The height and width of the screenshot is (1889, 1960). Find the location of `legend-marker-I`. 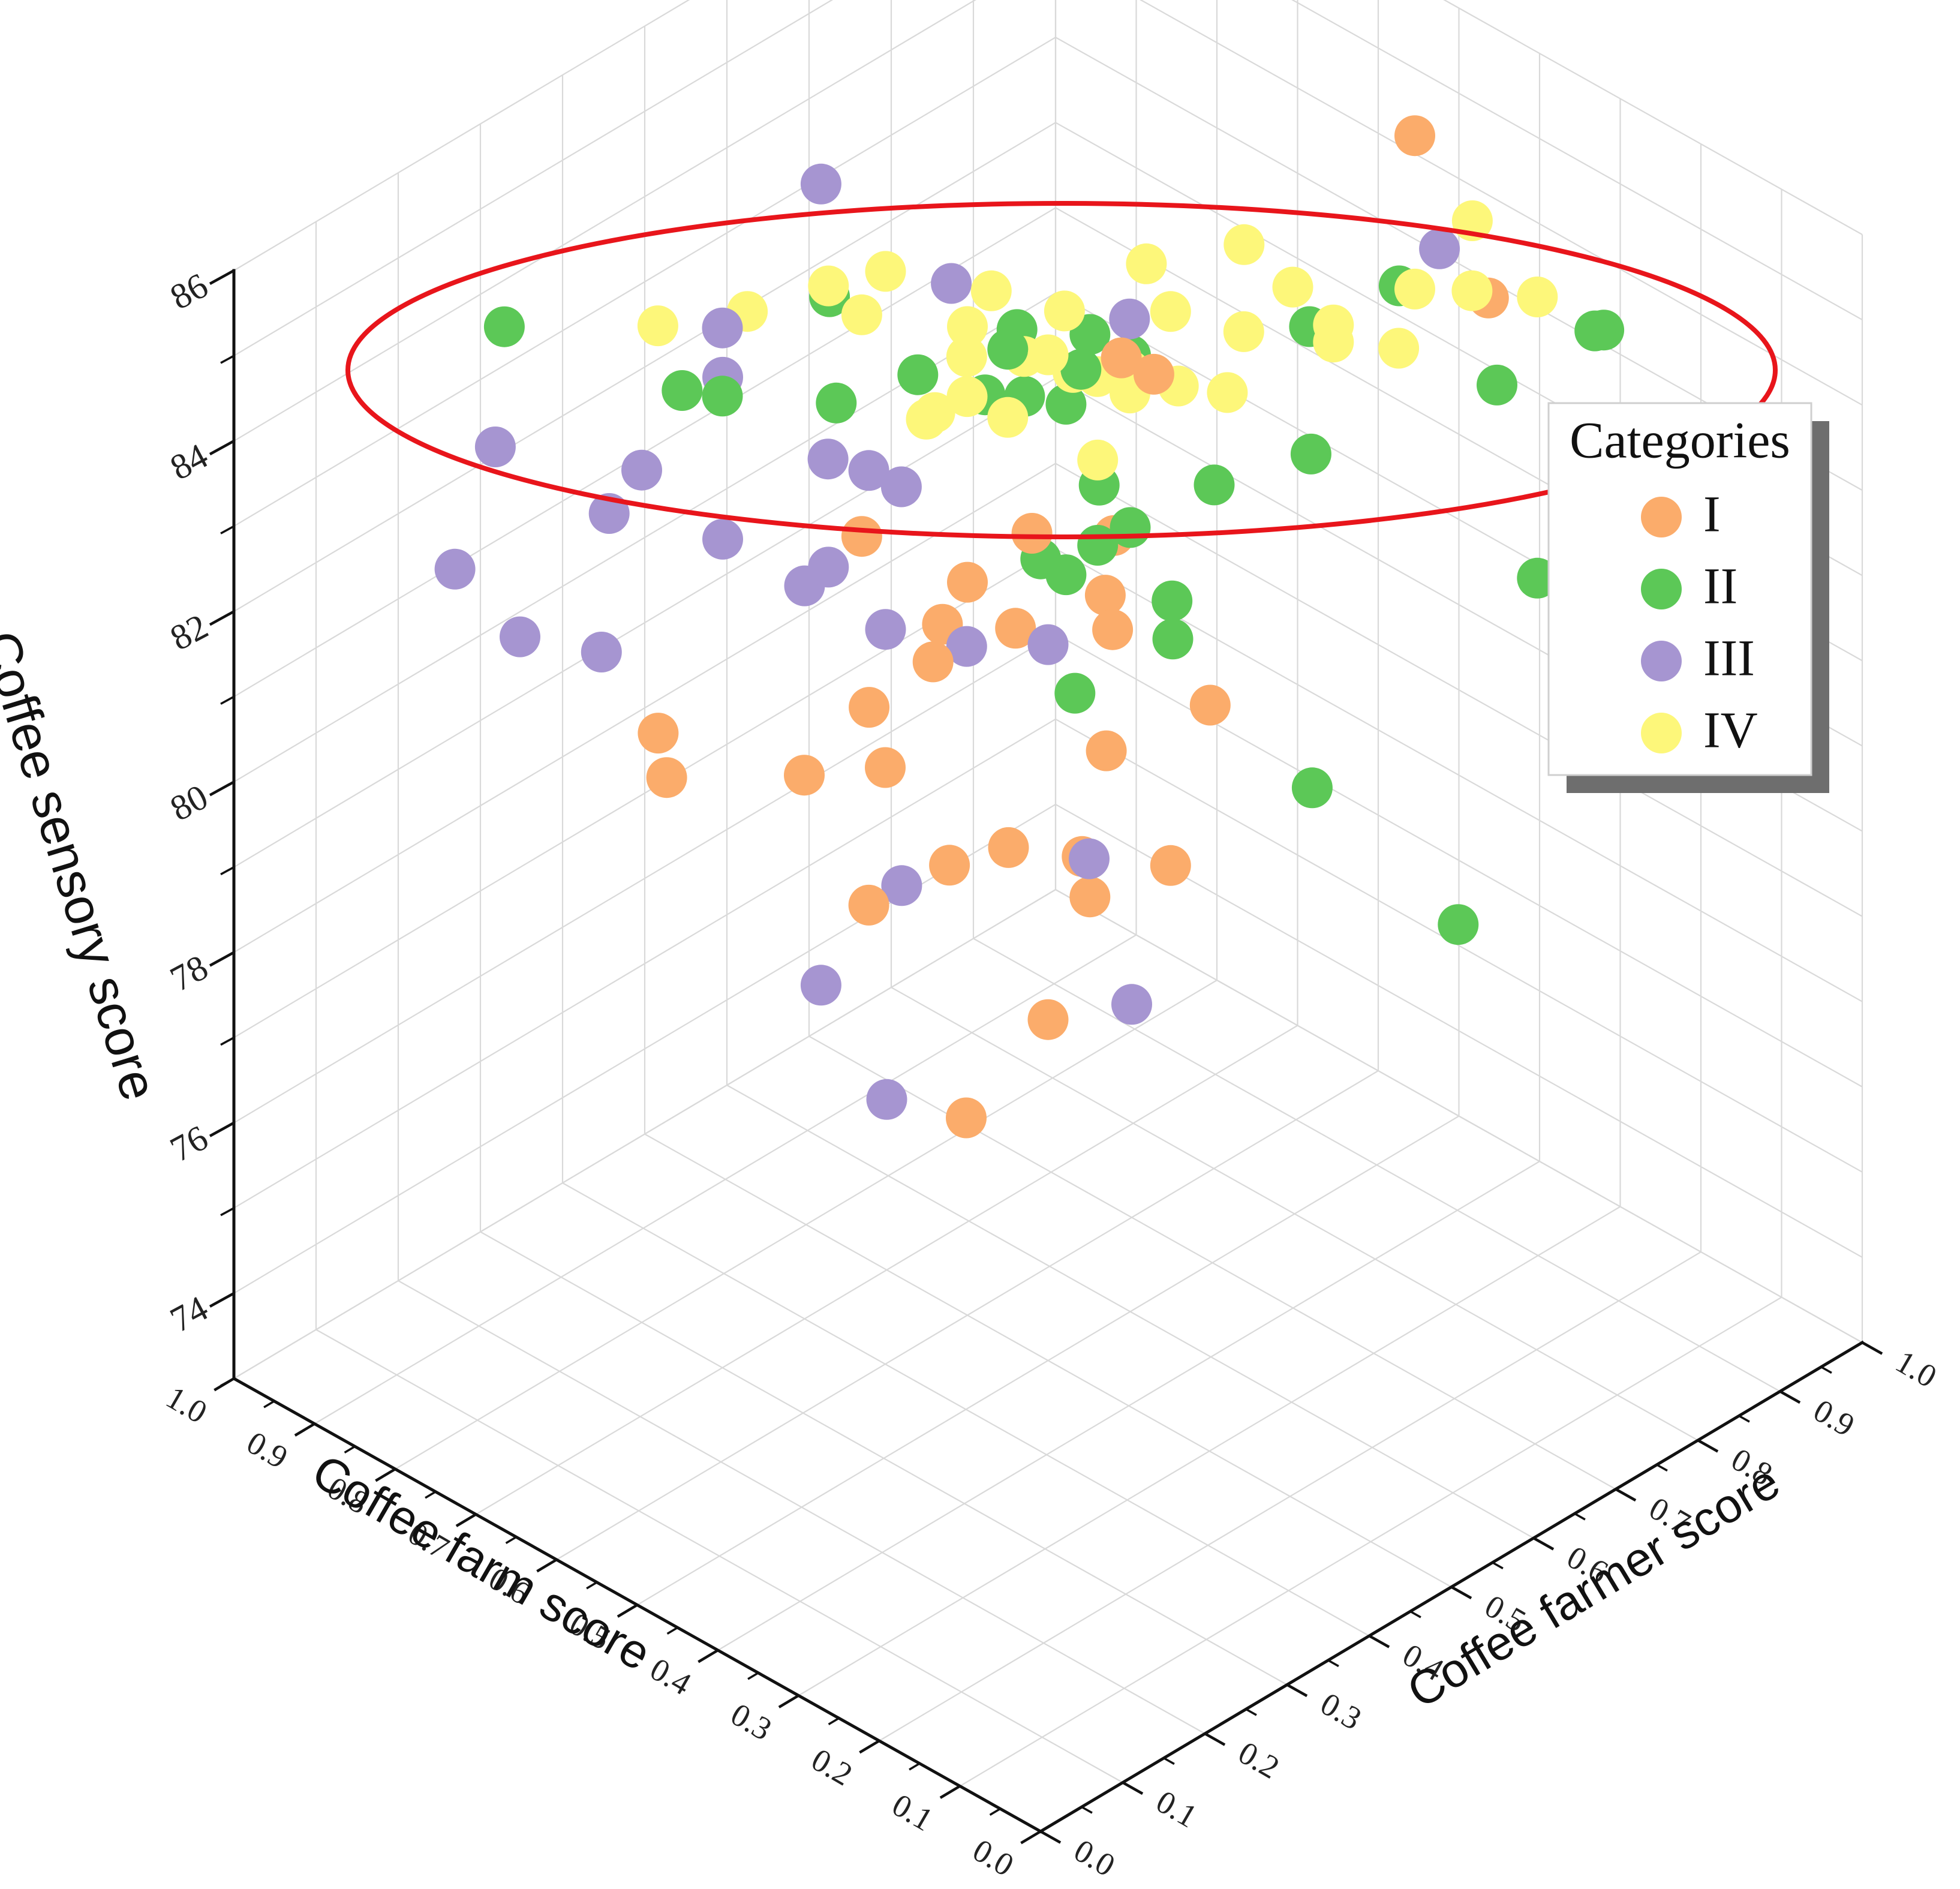

legend-marker-I is located at coordinates (1662, 517).